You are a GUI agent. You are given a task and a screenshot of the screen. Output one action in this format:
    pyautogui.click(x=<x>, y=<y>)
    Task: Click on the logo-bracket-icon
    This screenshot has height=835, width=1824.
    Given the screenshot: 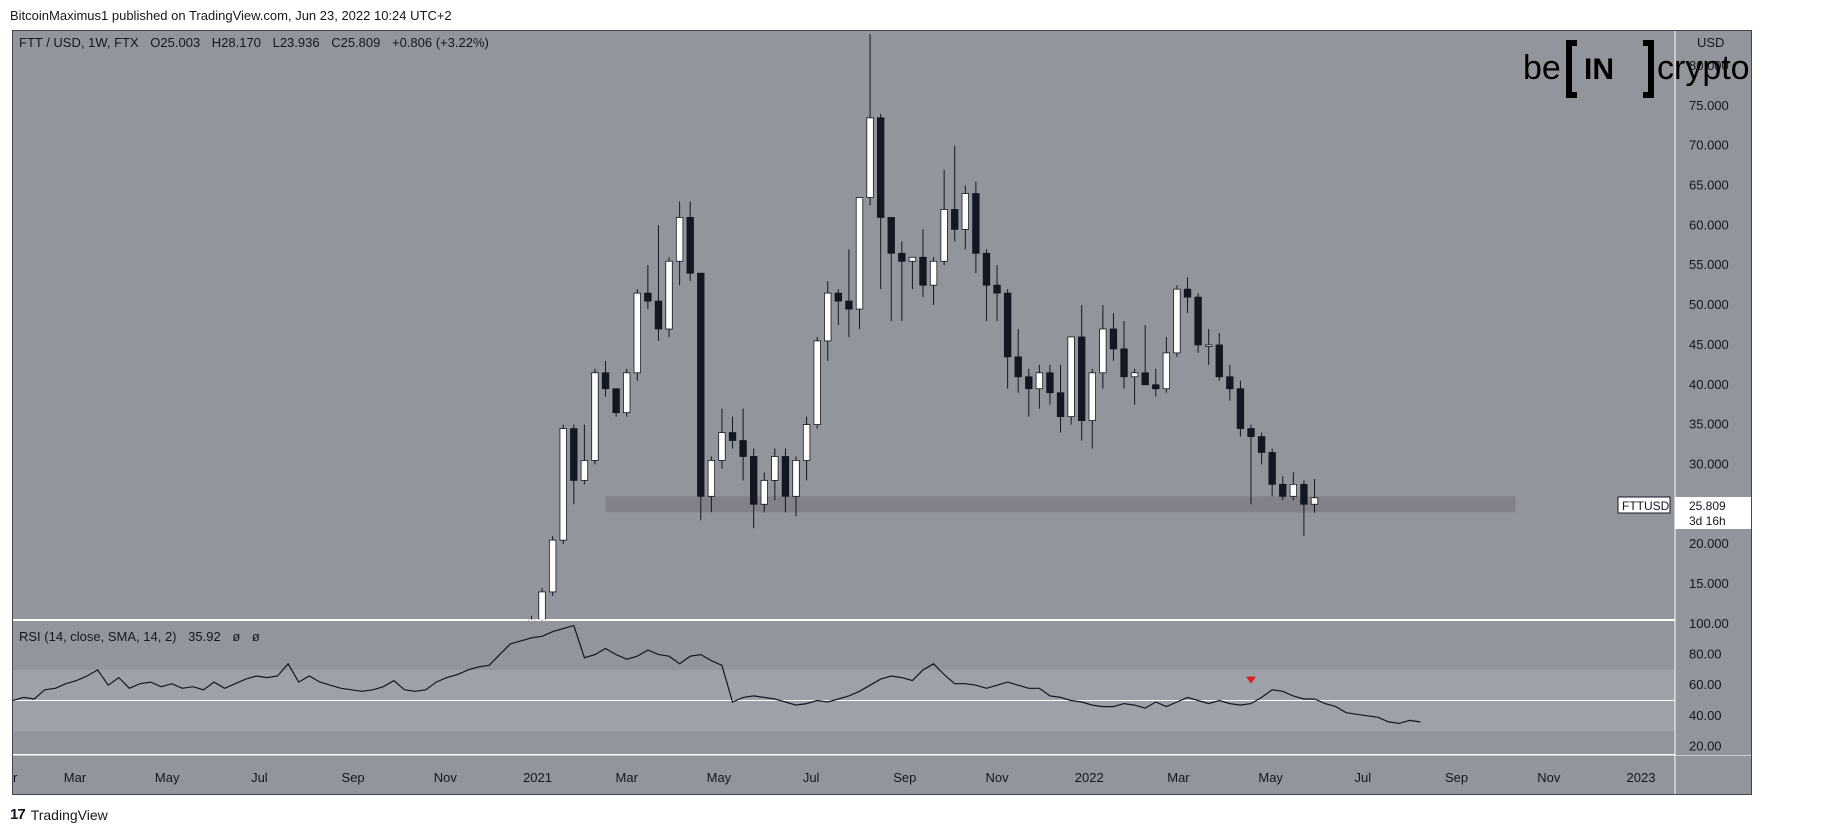 What is the action you would take?
    pyautogui.click(x=1610, y=69)
    